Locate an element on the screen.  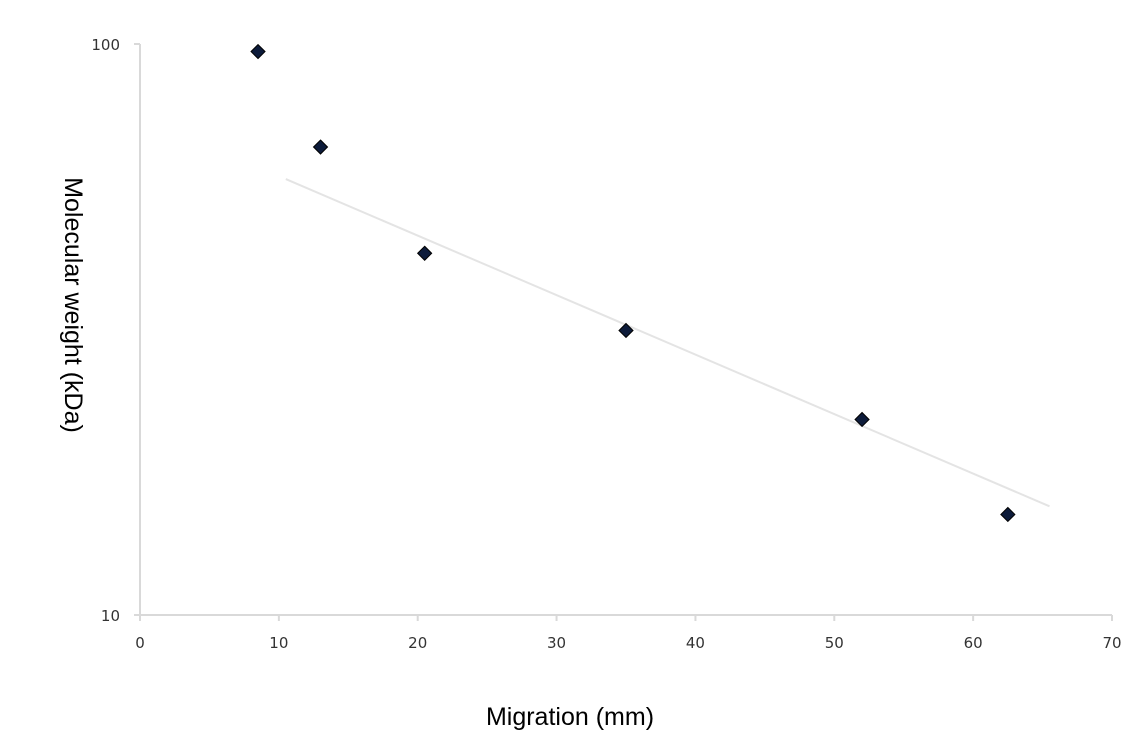
x-tick-label: 20 is located at coordinates (417, 643).